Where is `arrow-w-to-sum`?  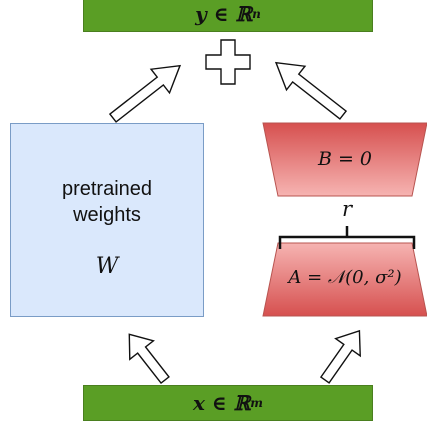 arrow-w-to-sum is located at coordinates (145, 93).